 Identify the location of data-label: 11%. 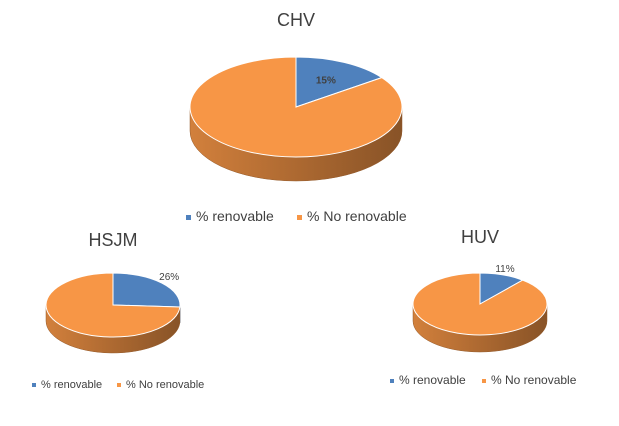
(504, 269).